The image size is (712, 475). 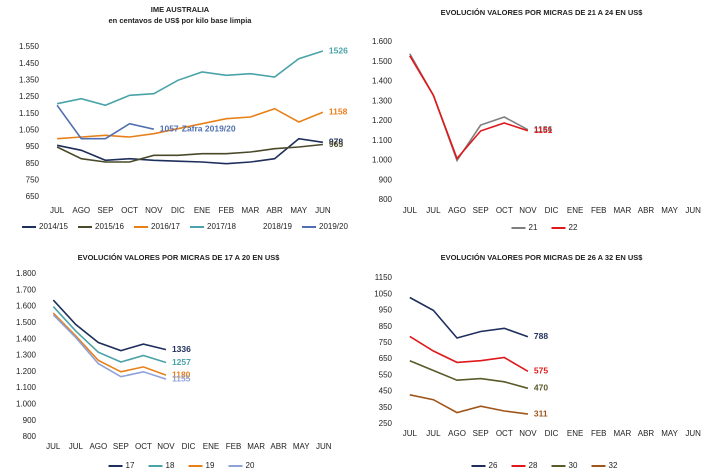 What do you see at coordinates (29, 113) in the screenshot?
I see `y-tick-label: 1.150` at bounding box center [29, 113].